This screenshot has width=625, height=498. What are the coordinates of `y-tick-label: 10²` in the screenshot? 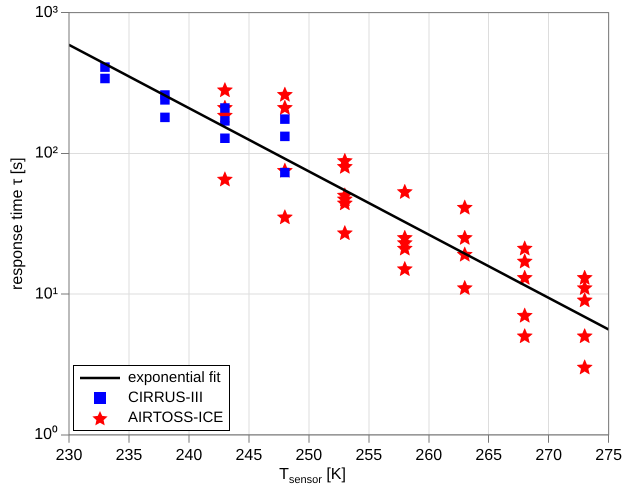 It's located at (46, 153).